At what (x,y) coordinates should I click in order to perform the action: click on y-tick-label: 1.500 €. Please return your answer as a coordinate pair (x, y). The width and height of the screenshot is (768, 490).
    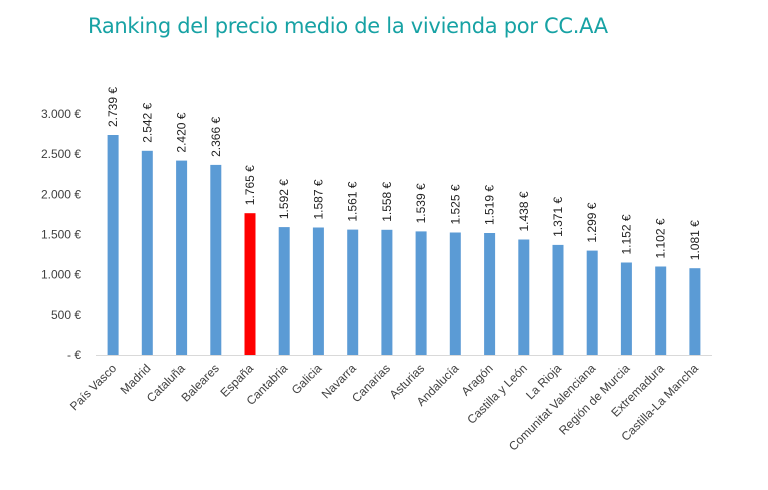
    Looking at the image, I should click on (61, 235).